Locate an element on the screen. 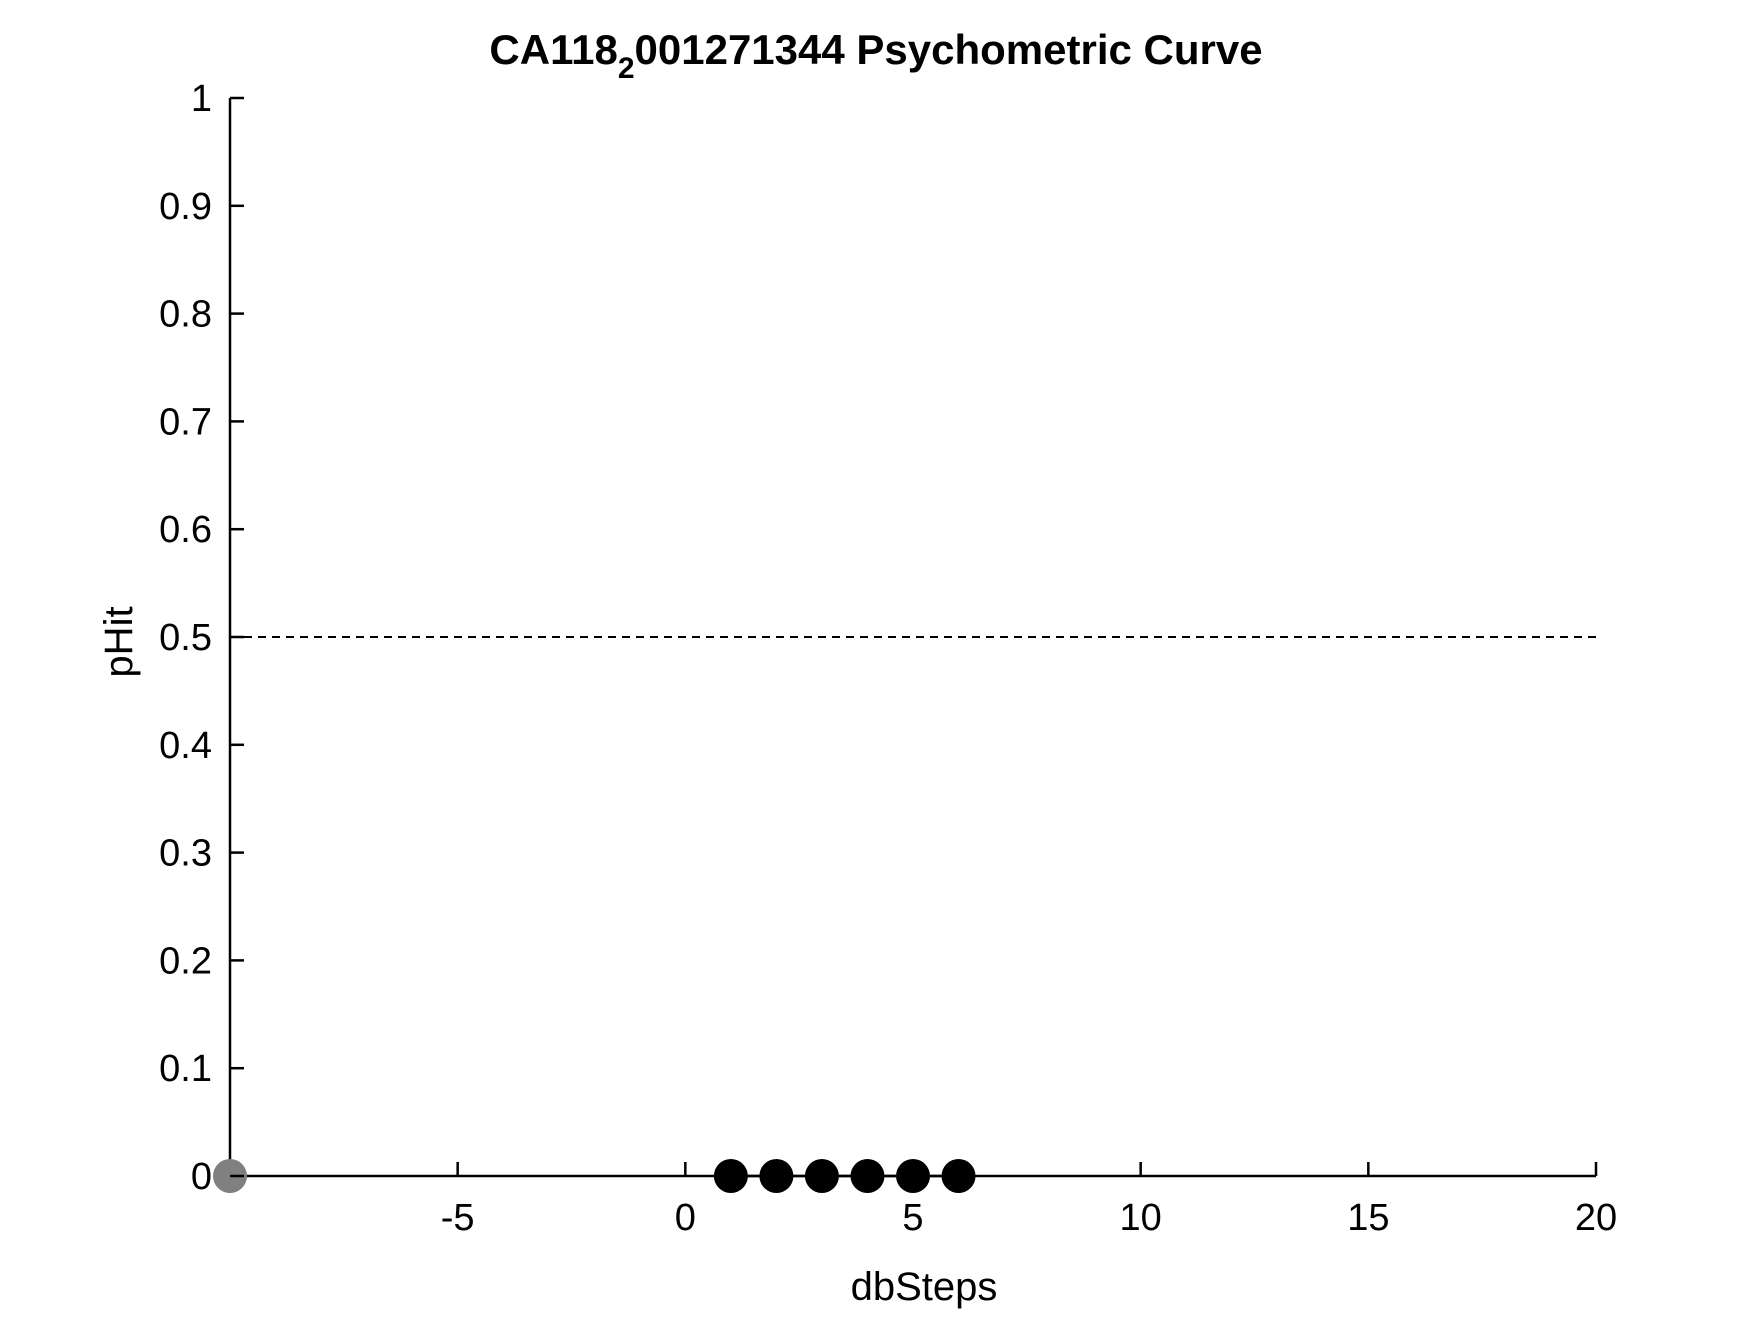 The width and height of the screenshot is (1750, 1318). y-tick-label: 0 is located at coordinates (201, 1177).